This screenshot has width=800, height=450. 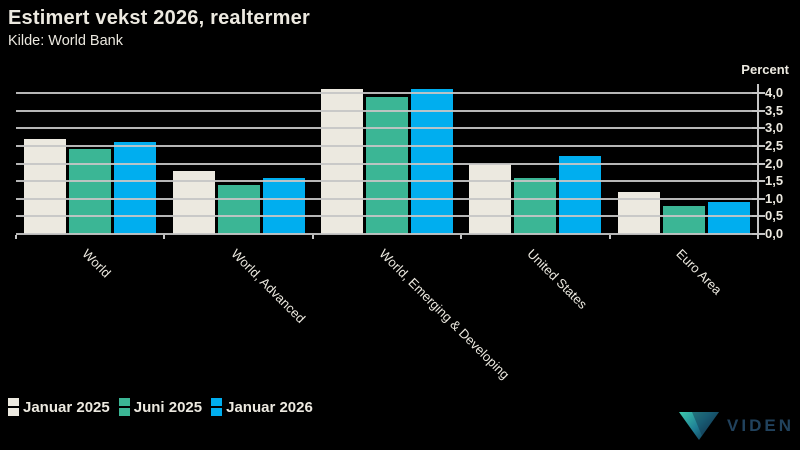 I want to click on x-axis-category-label: World, Advanced, so click(x=267, y=286).